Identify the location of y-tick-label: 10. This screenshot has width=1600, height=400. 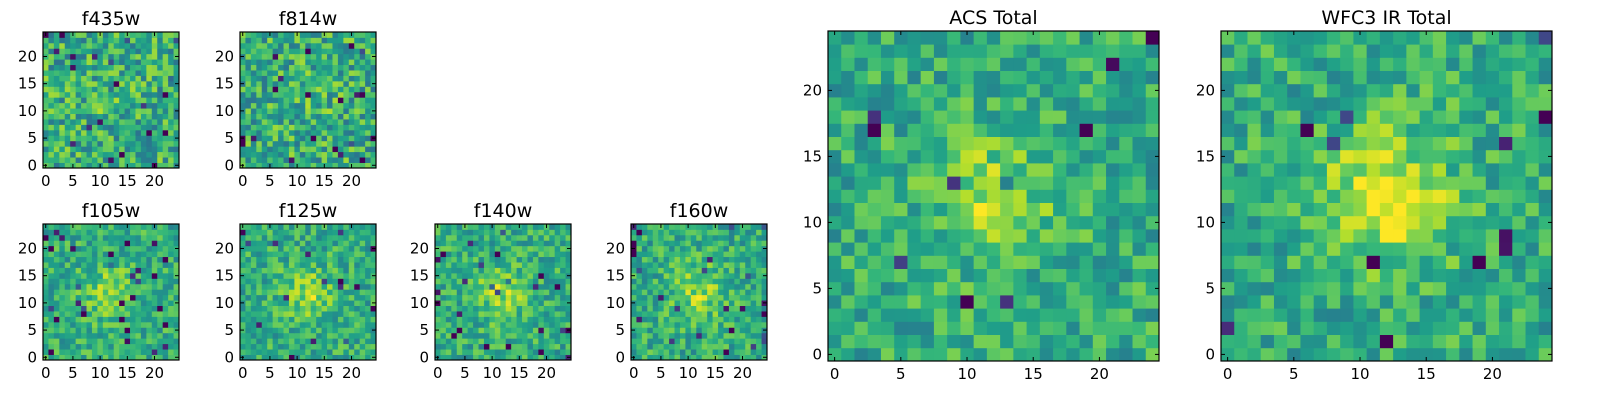
(224, 303).